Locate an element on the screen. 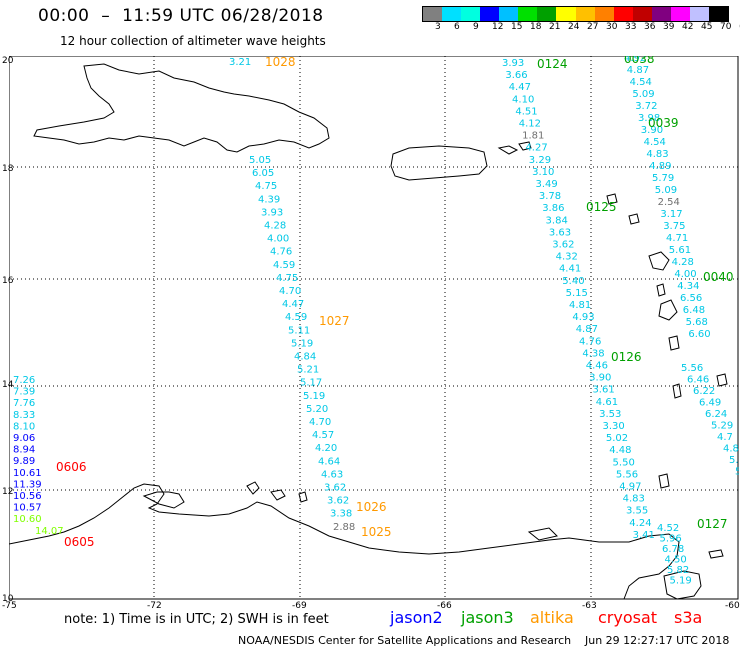 This screenshot has width=740, height=650. wave-height-value: 4.50 is located at coordinates (676, 560).